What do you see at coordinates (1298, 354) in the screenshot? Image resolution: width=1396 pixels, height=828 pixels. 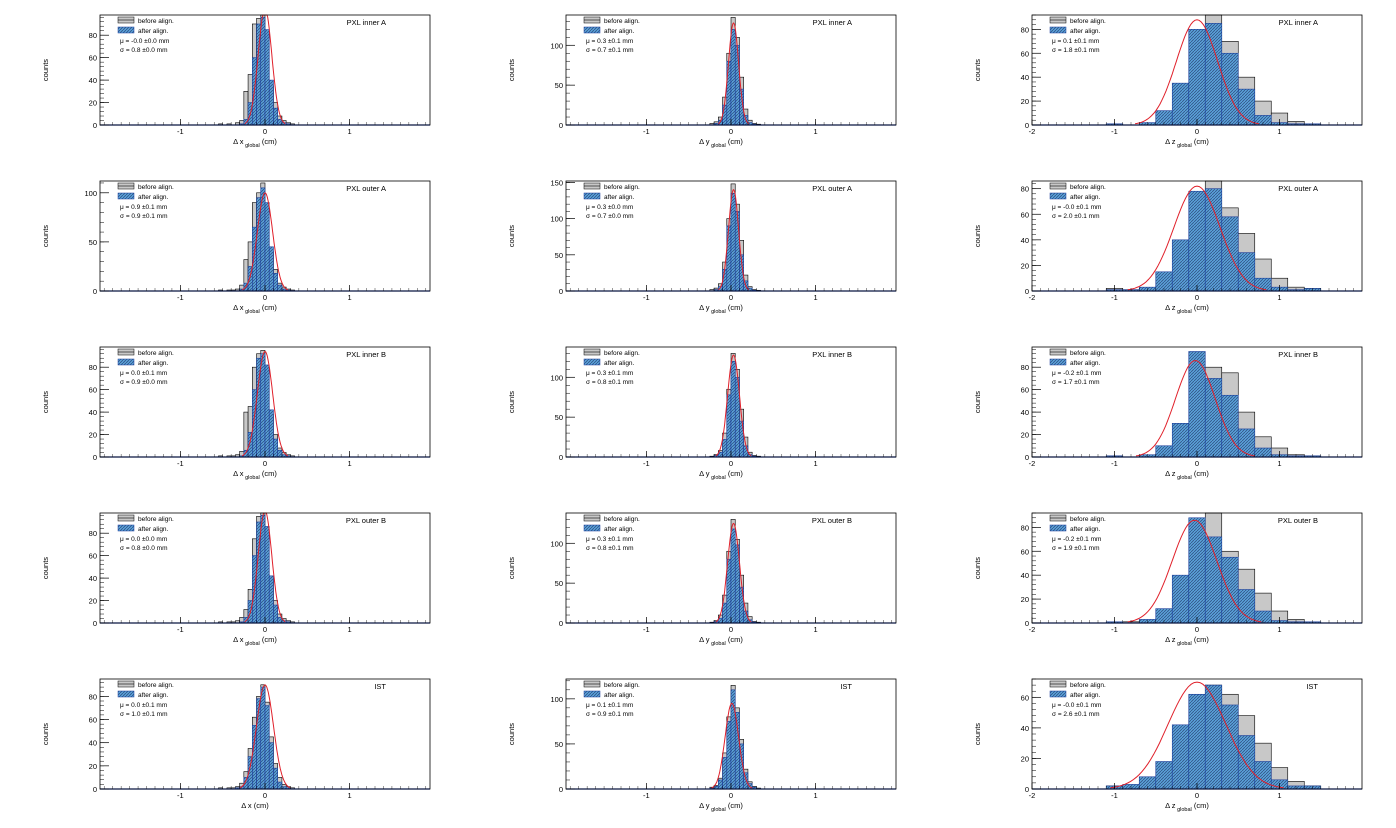 I see `panel-title: PXL inner B` at bounding box center [1298, 354].